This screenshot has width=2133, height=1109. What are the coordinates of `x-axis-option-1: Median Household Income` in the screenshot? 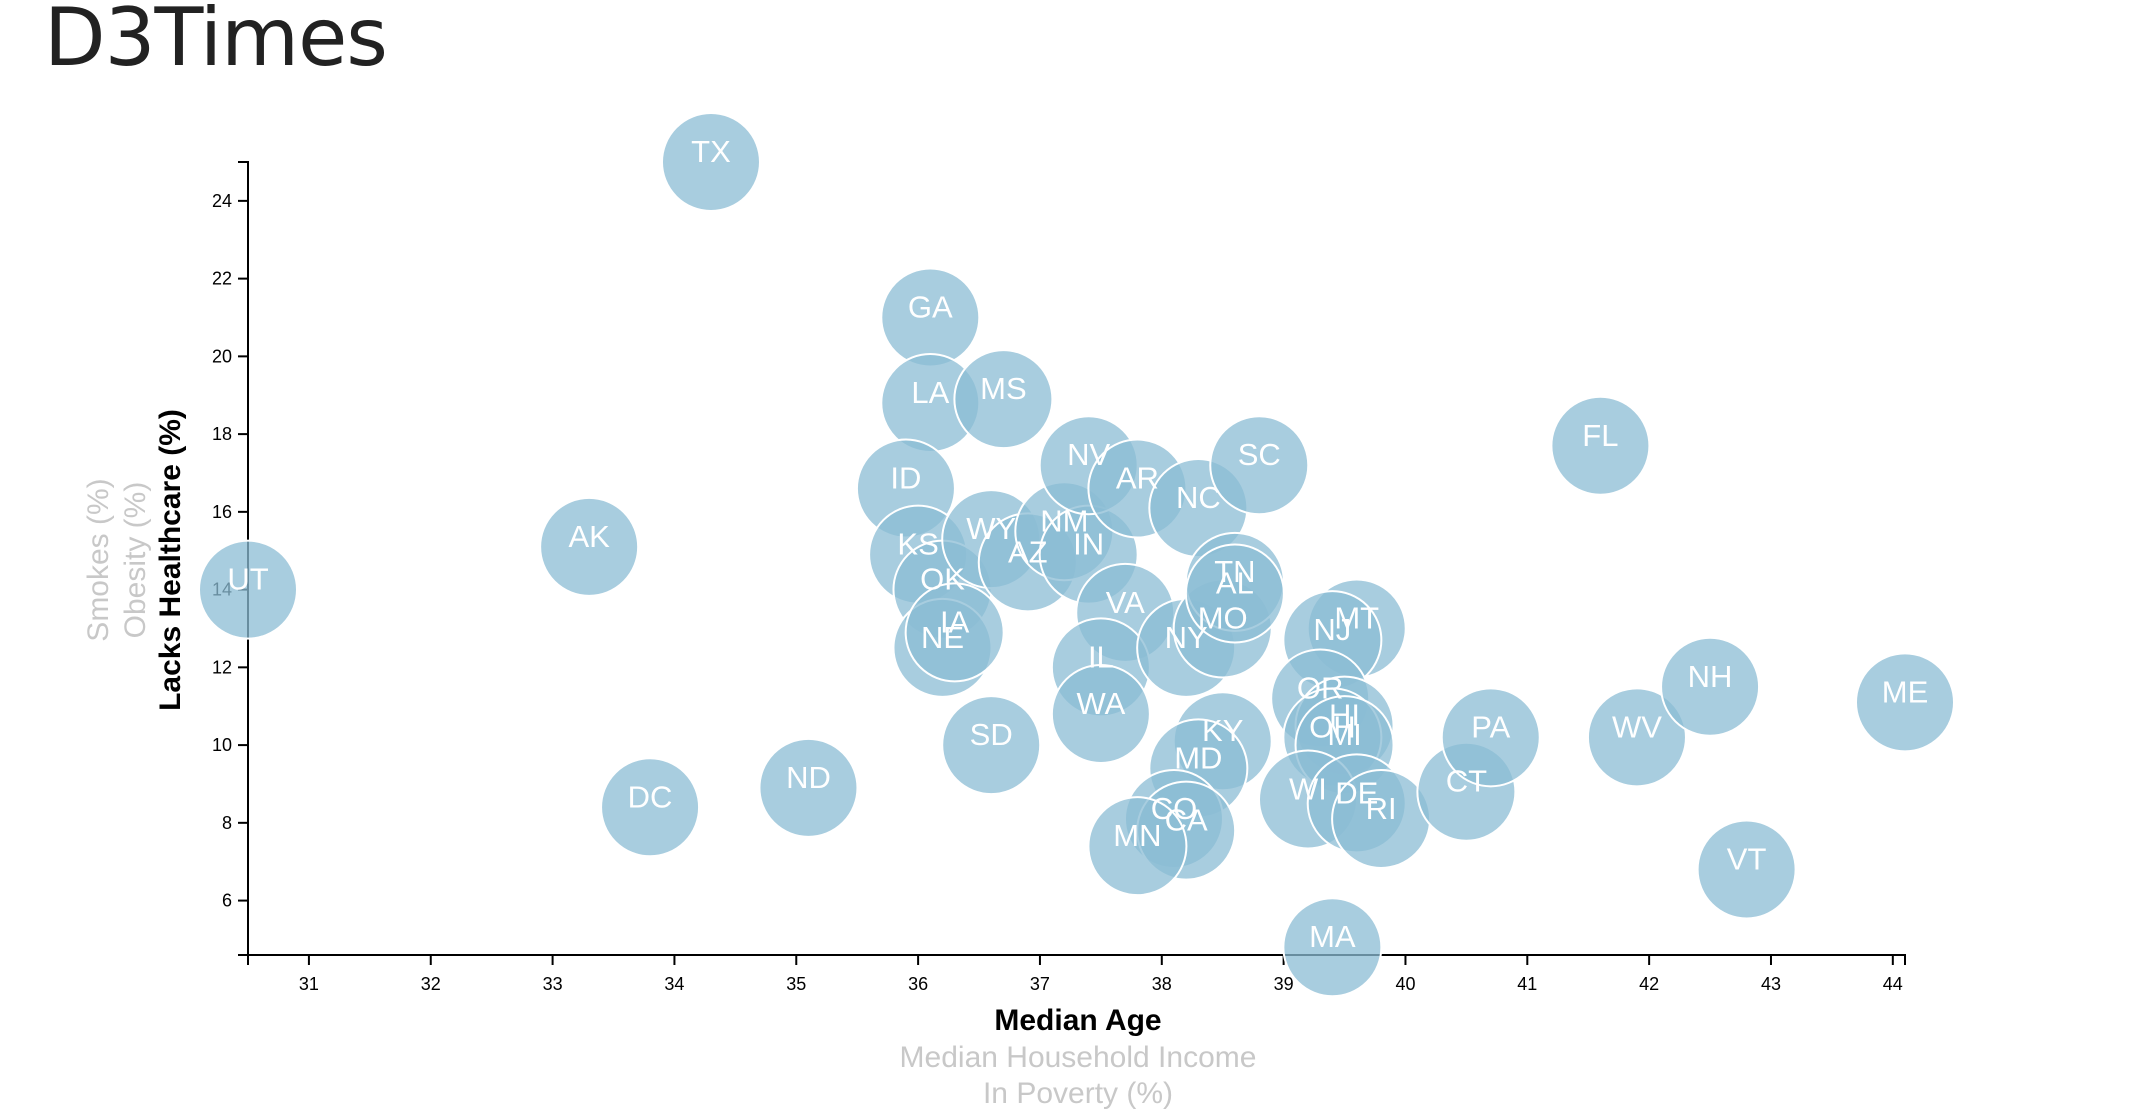 It's located at (1078, 1057).